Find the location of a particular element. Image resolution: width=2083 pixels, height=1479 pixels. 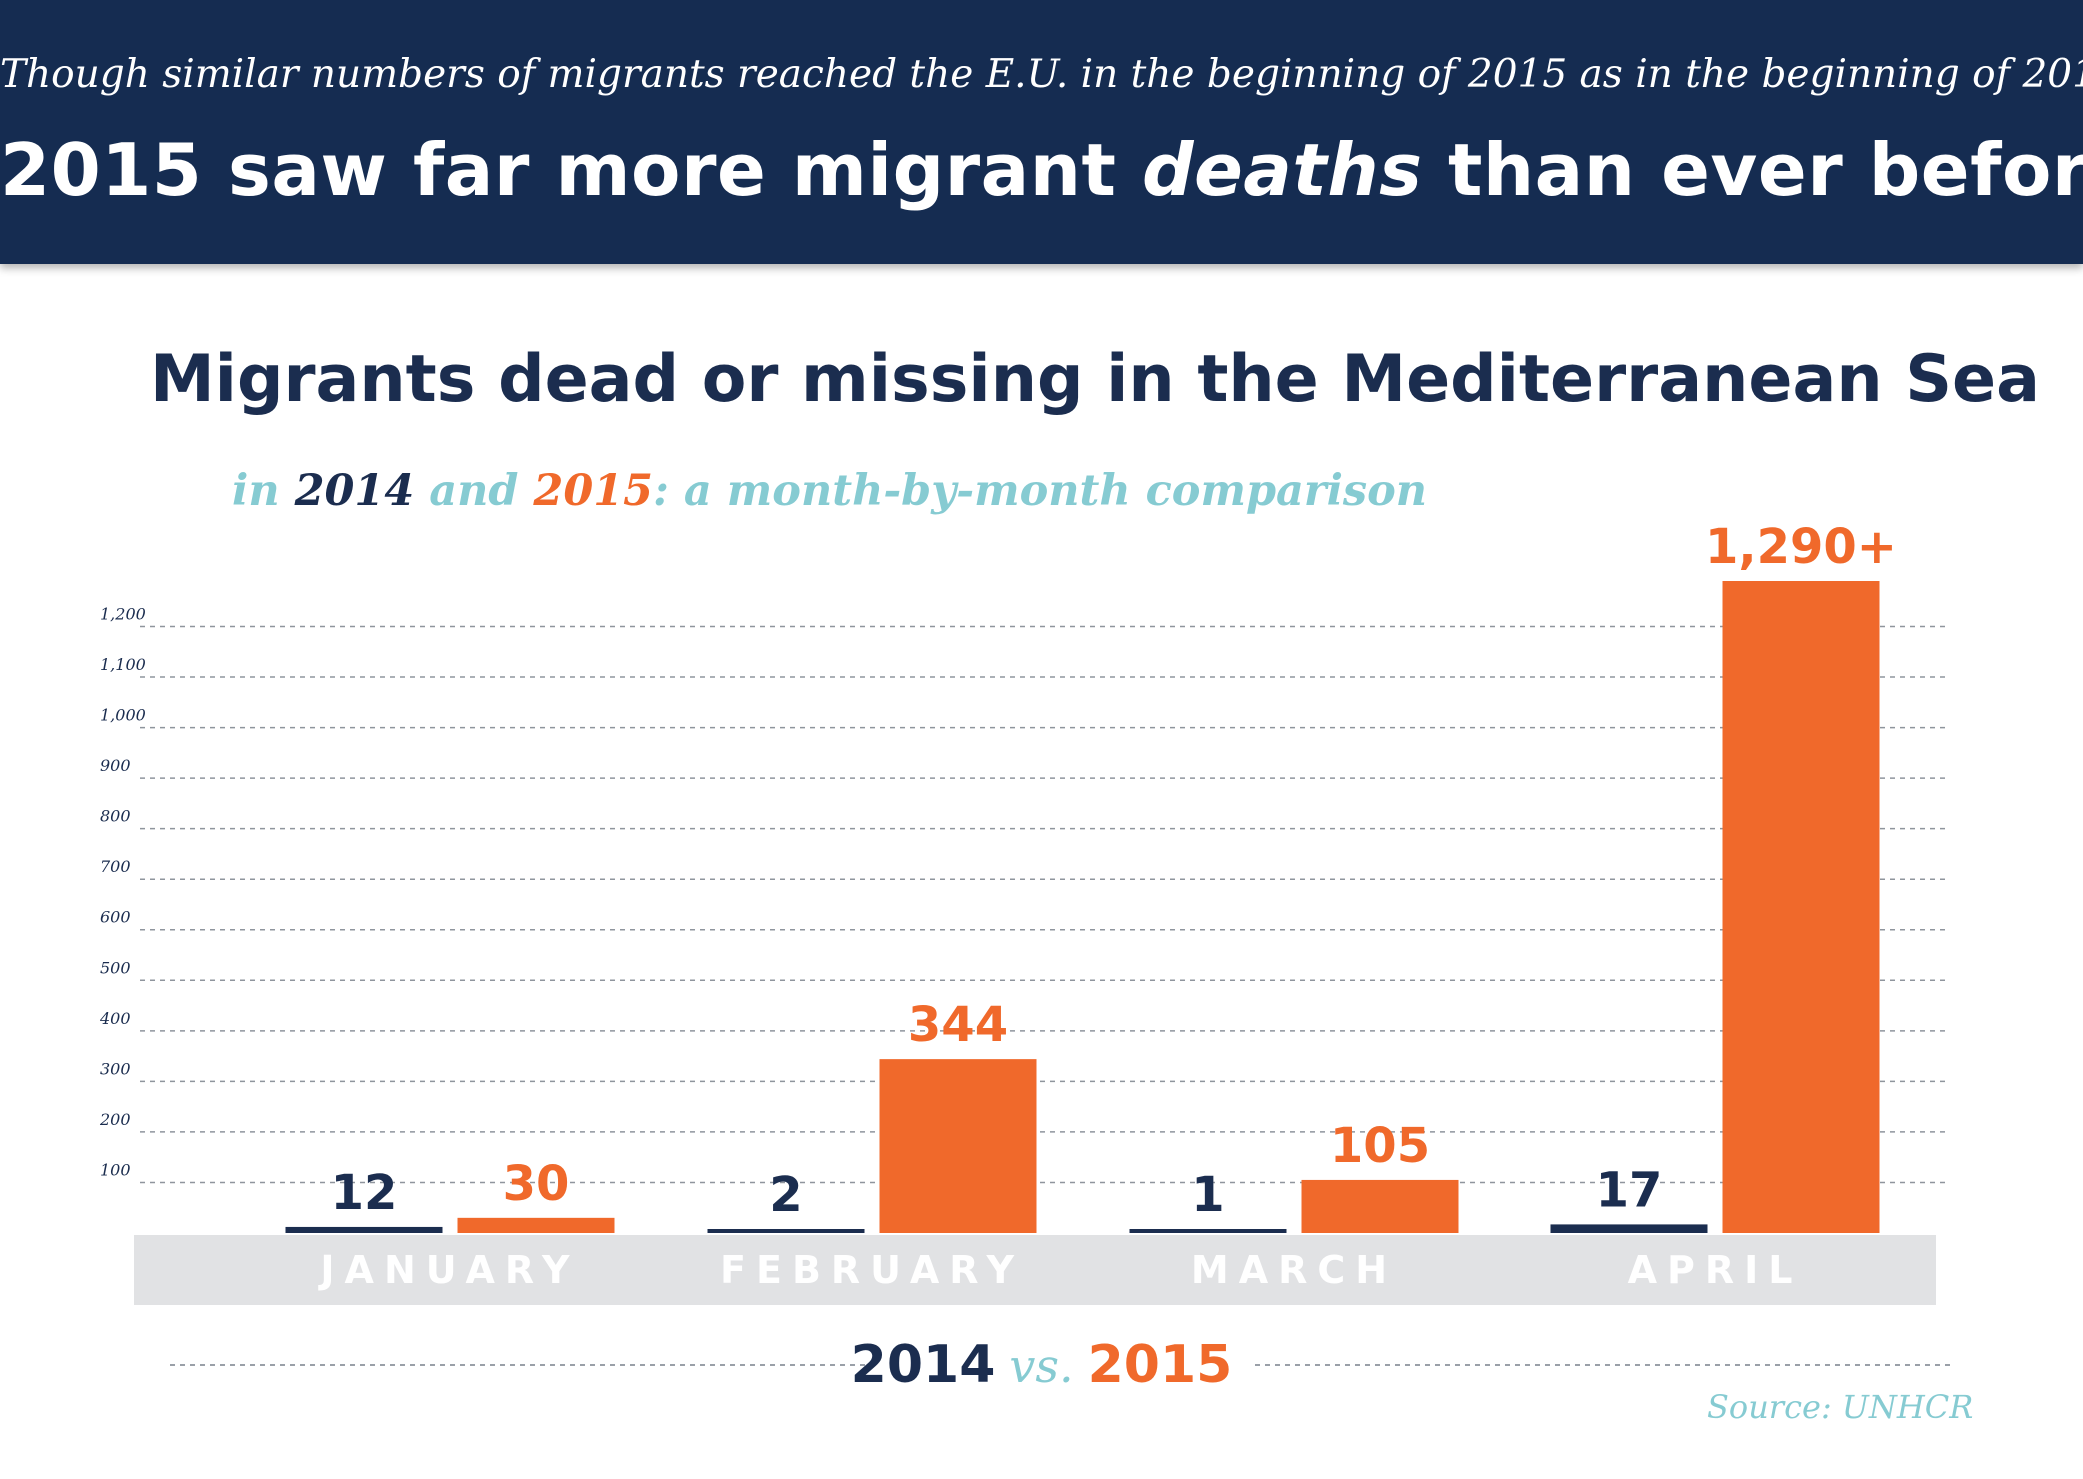

data-label-2015-march: 105 is located at coordinates (1380, 1146).